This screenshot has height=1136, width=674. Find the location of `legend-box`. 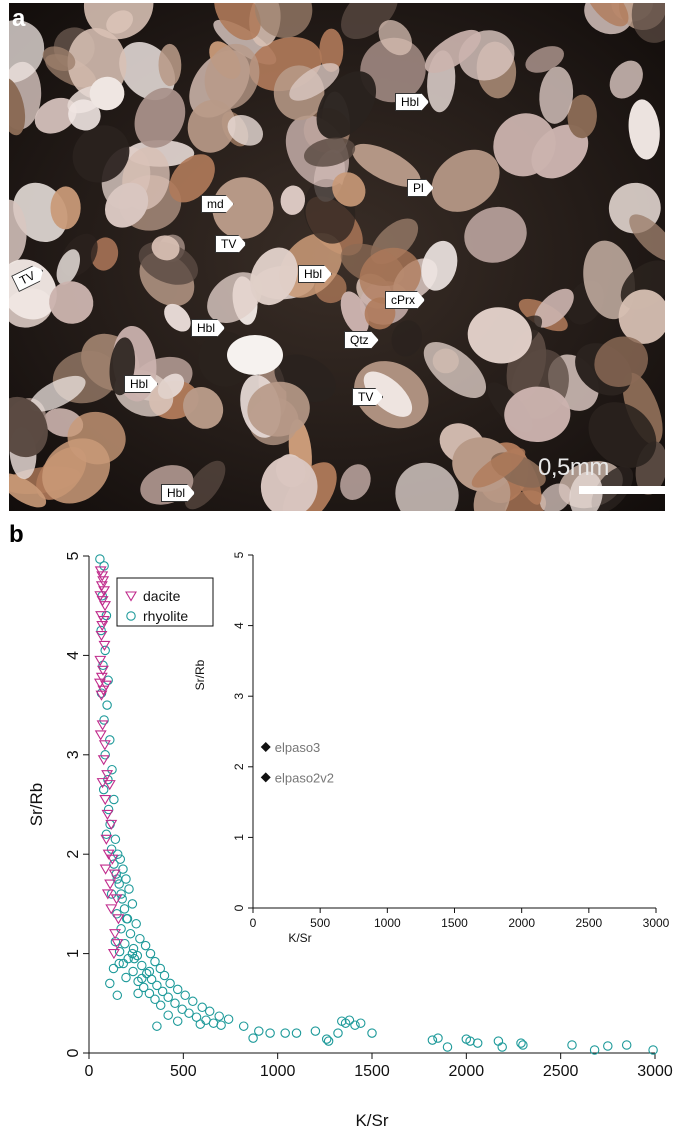

legend-box is located at coordinates (165, 602).